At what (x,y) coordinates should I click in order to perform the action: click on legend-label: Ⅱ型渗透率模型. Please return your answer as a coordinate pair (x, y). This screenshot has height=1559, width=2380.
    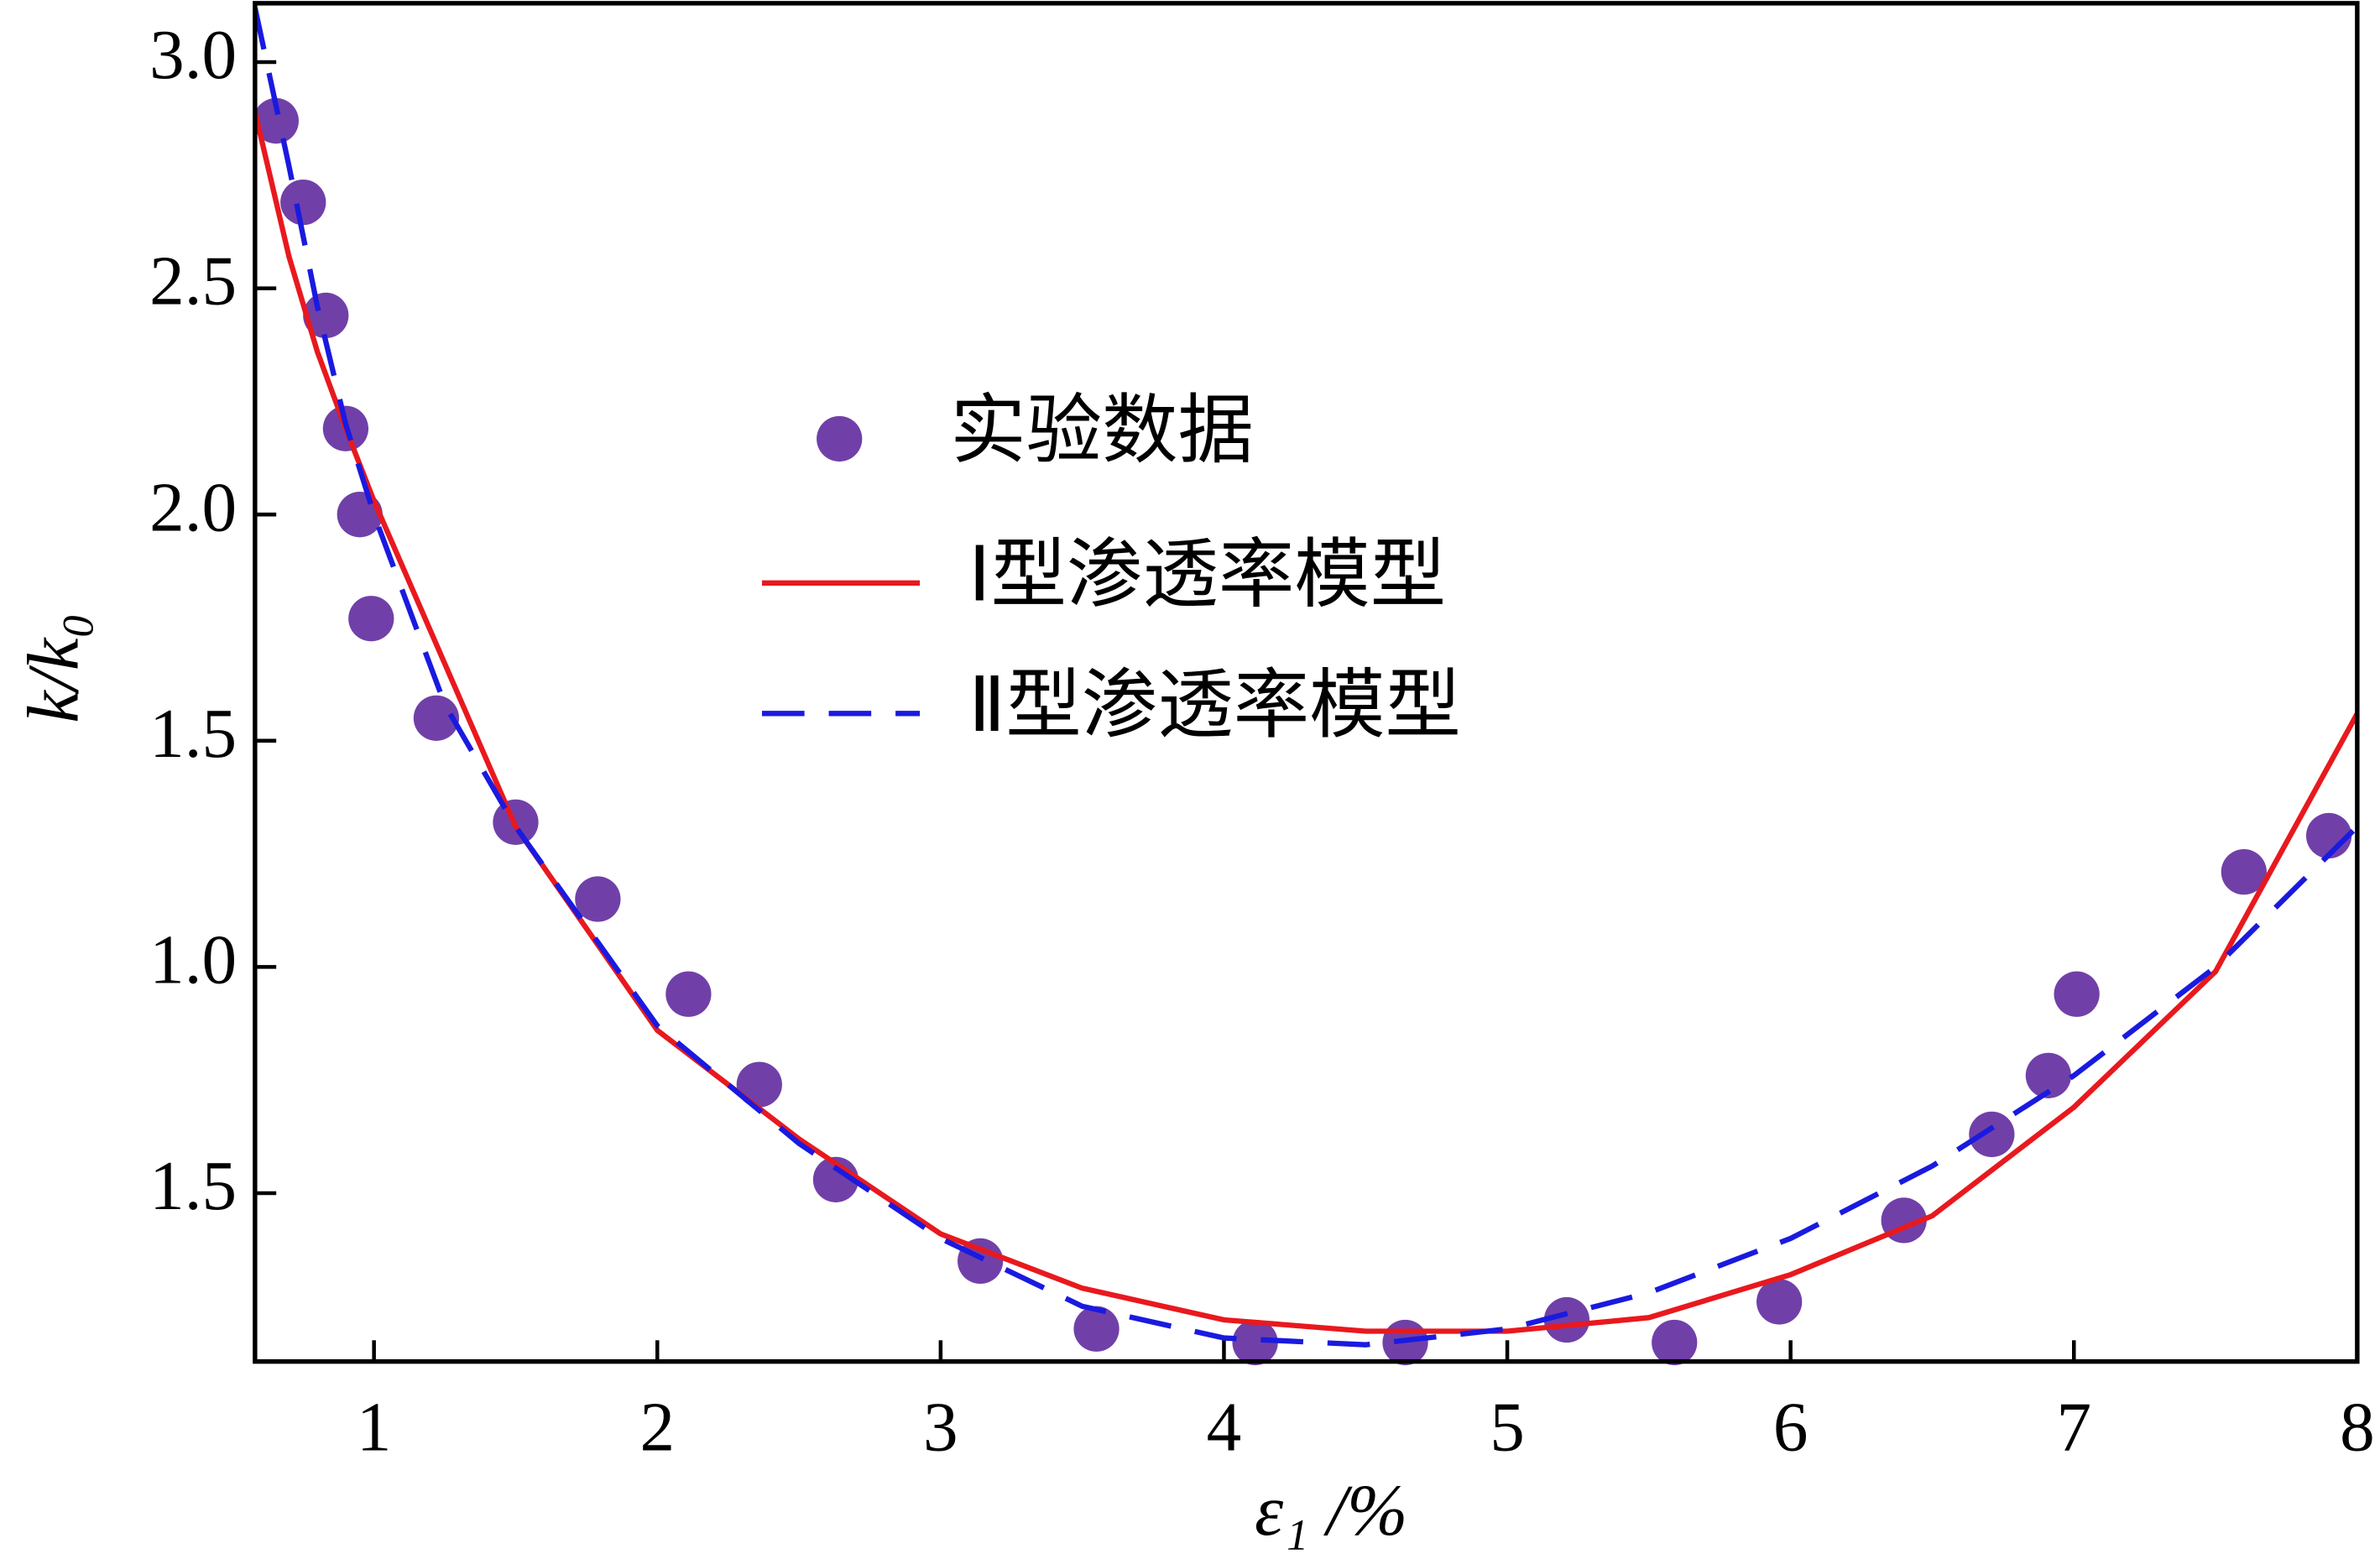
    Looking at the image, I should click on (1214, 705).